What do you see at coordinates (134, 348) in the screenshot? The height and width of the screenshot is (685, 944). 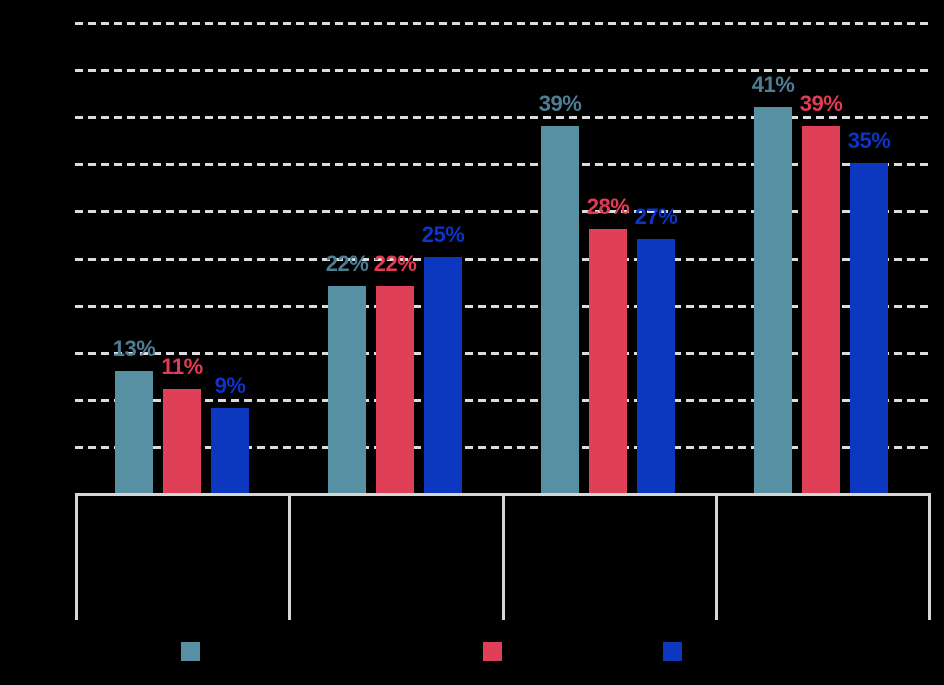 I see `bar-value-label: 13%` at bounding box center [134, 348].